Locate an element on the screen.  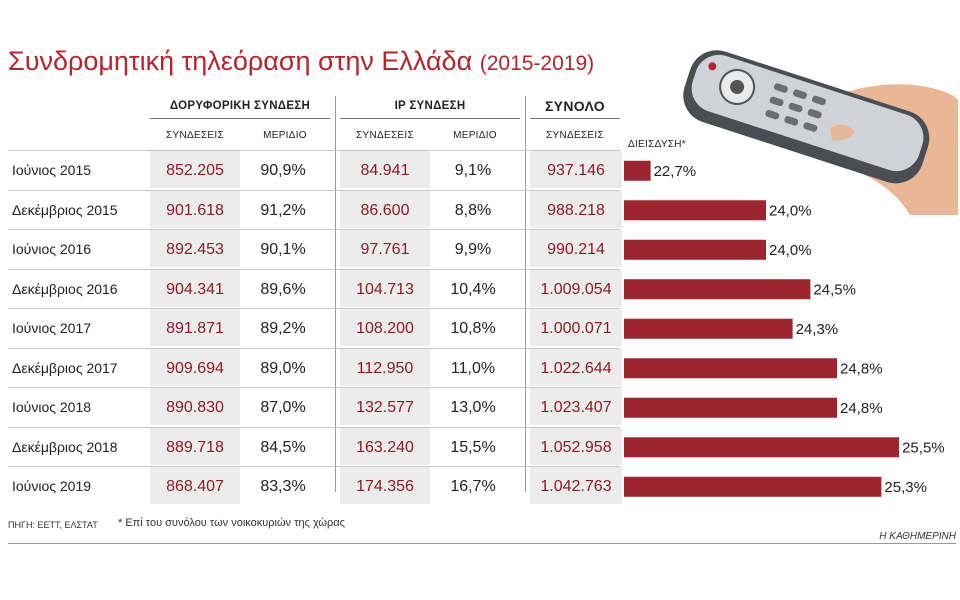
ip-share-cell: 9,1% is located at coordinates (473, 170).